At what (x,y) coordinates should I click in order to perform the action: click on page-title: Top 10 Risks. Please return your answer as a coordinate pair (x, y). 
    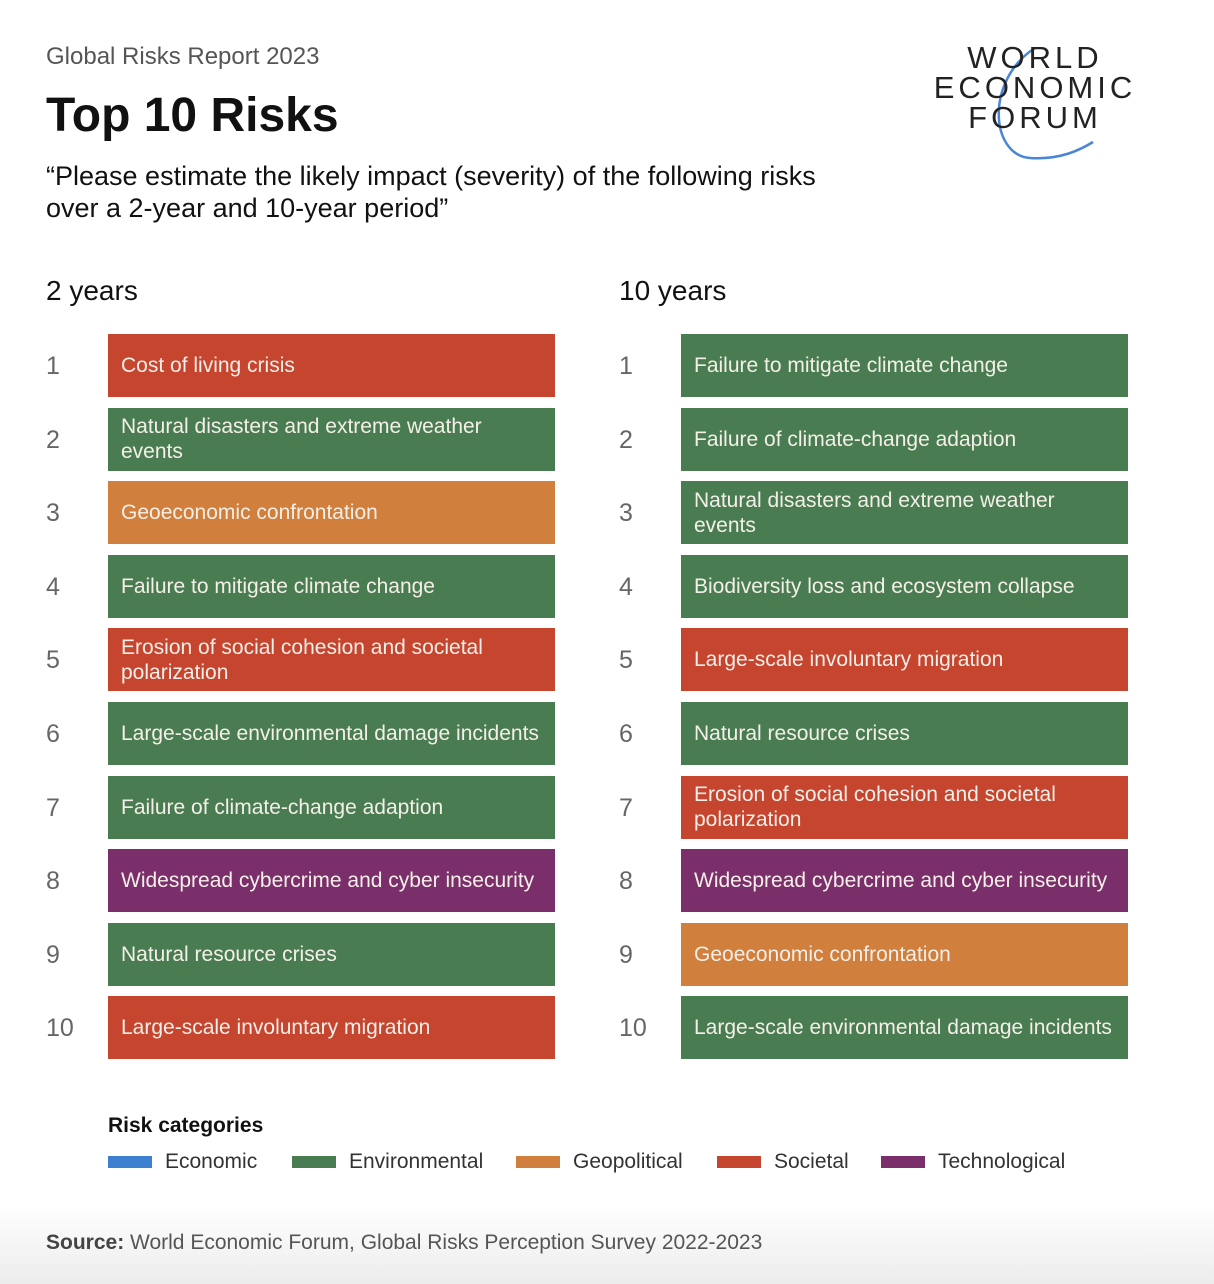
    Looking at the image, I should click on (192, 115).